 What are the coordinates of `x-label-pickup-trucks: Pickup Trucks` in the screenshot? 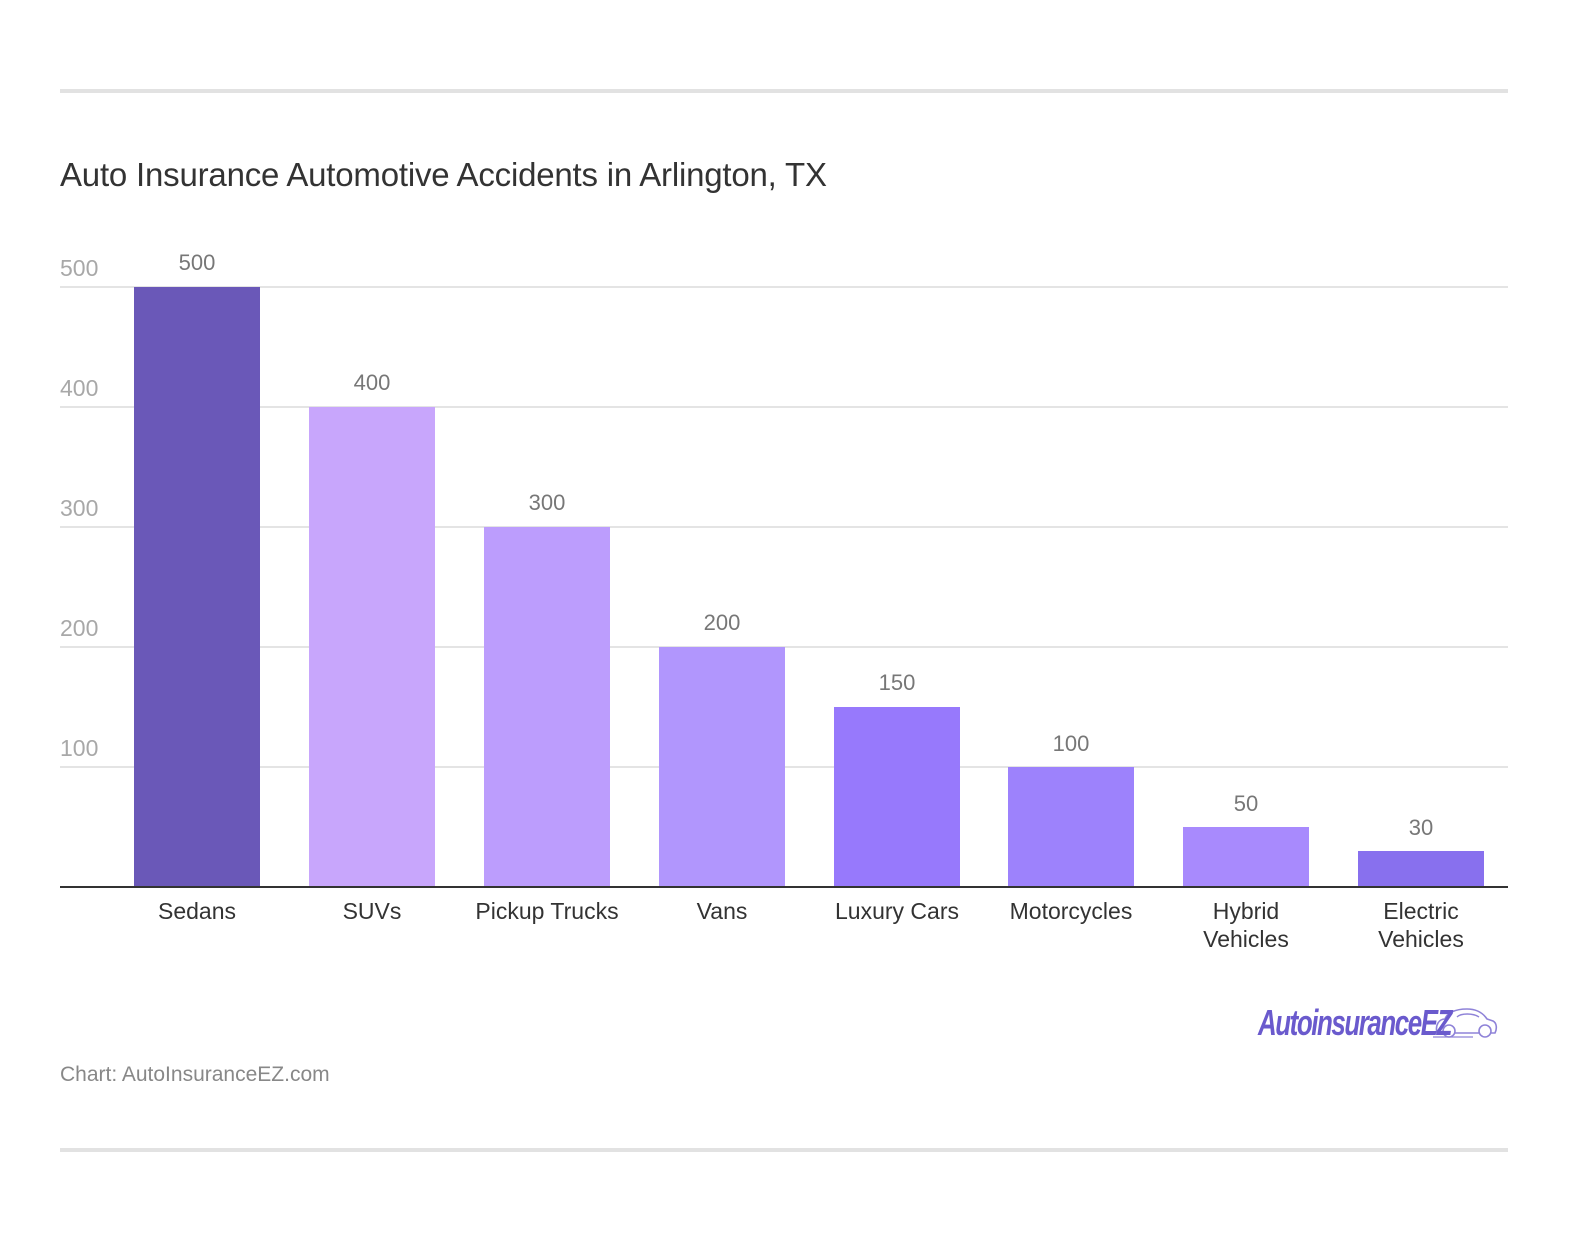 It's located at (547, 911).